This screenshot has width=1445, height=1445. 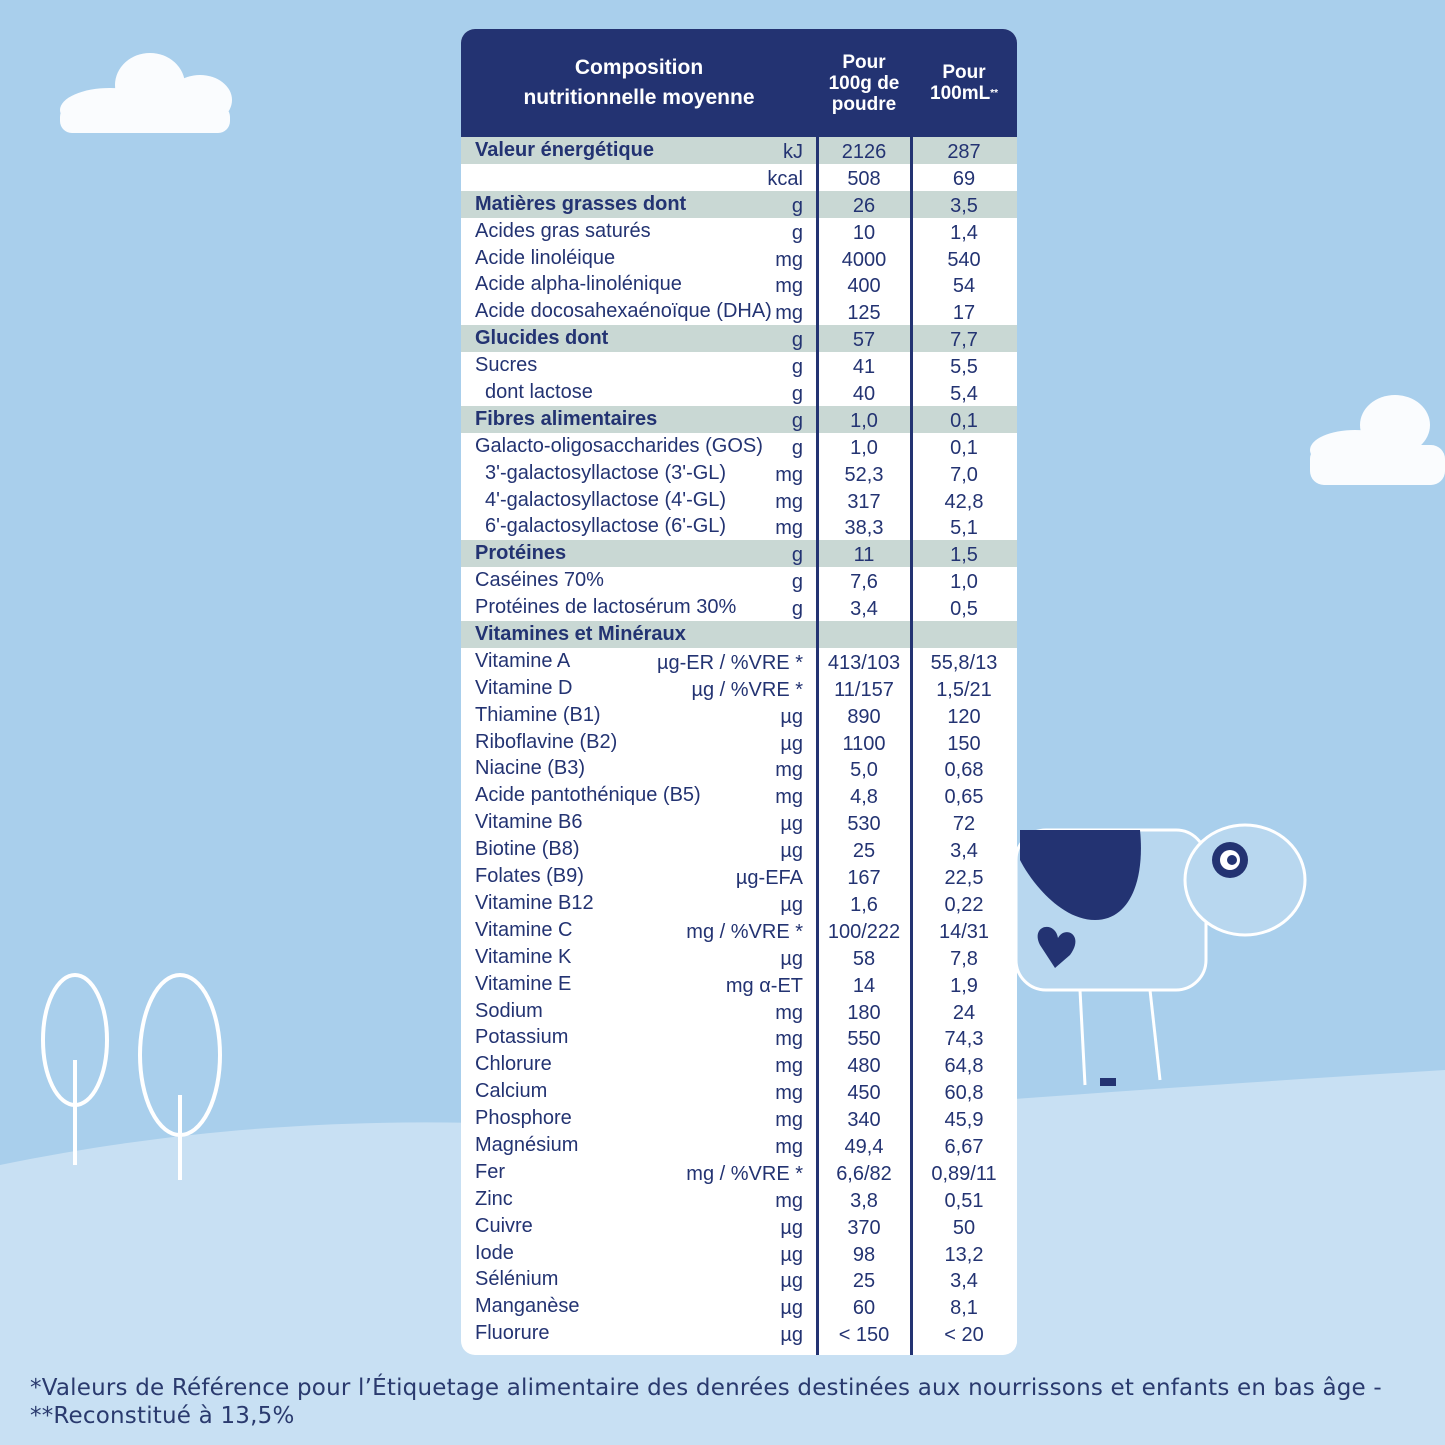 What do you see at coordinates (769, 878) in the screenshot?
I see `row-unit: µg-EFA` at bounding box center [769, 878].